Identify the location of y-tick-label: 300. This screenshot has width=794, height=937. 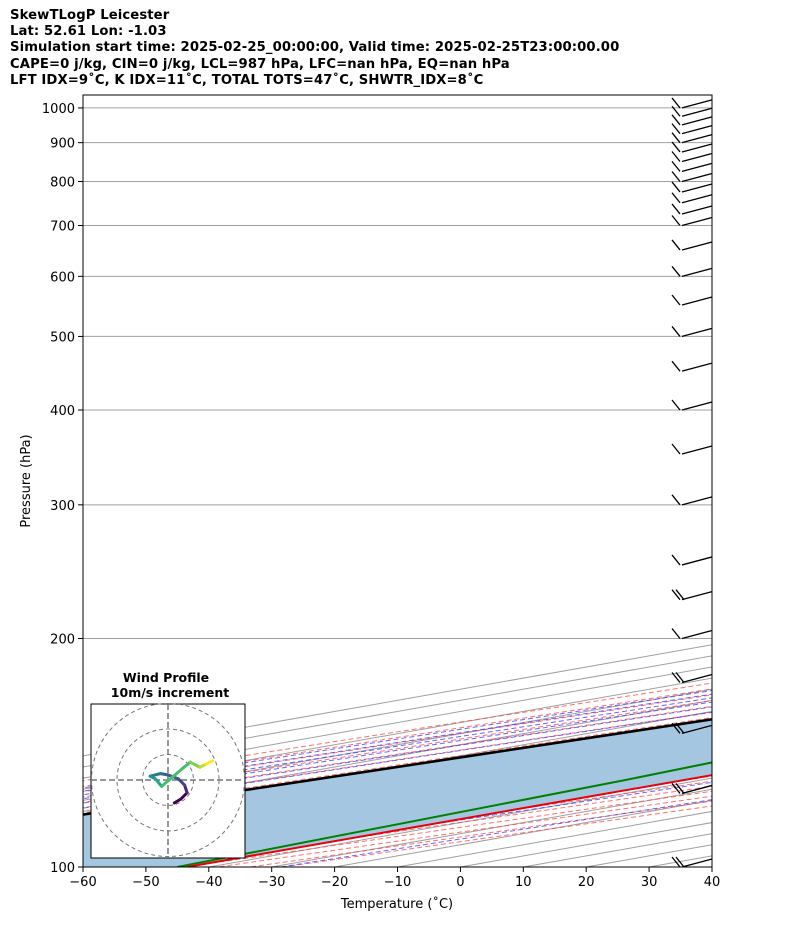
(62, 506).